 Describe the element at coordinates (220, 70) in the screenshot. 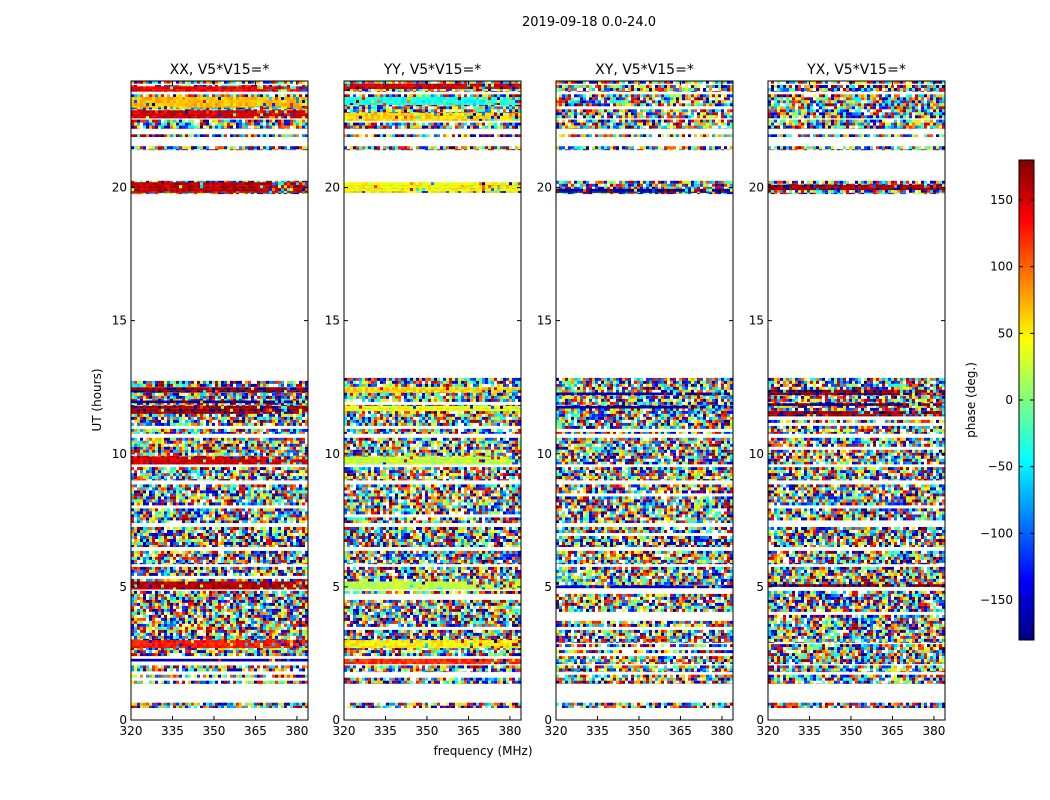

I see `panel-title: XX, V5*V15=*` at that location.